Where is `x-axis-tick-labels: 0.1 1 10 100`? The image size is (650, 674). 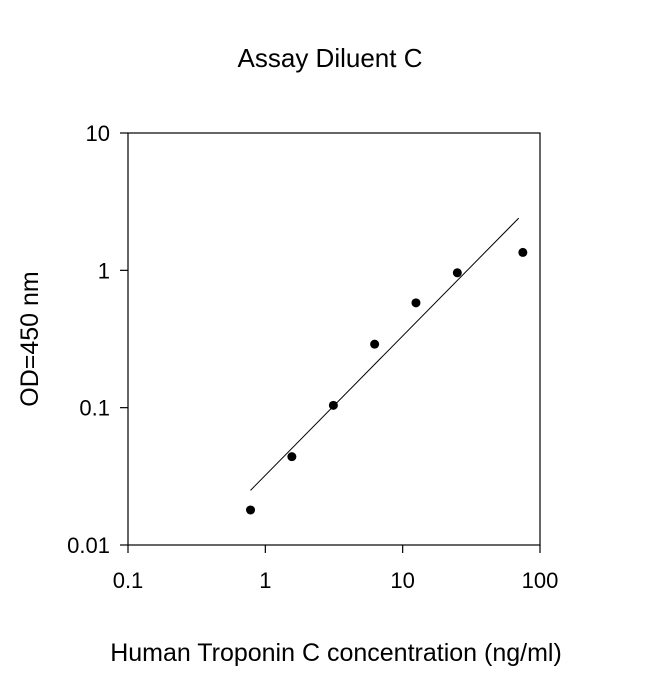
x-axis-tick-labels: 0.1 1 10 100 is located at coordinates (336, 580).